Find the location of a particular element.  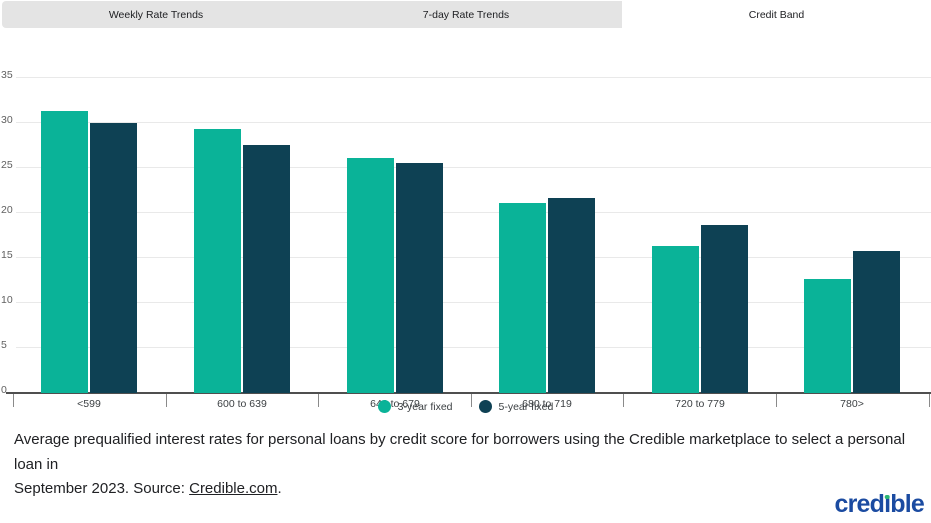

y-axis-label: 15 is located at coordinates (7, 255).